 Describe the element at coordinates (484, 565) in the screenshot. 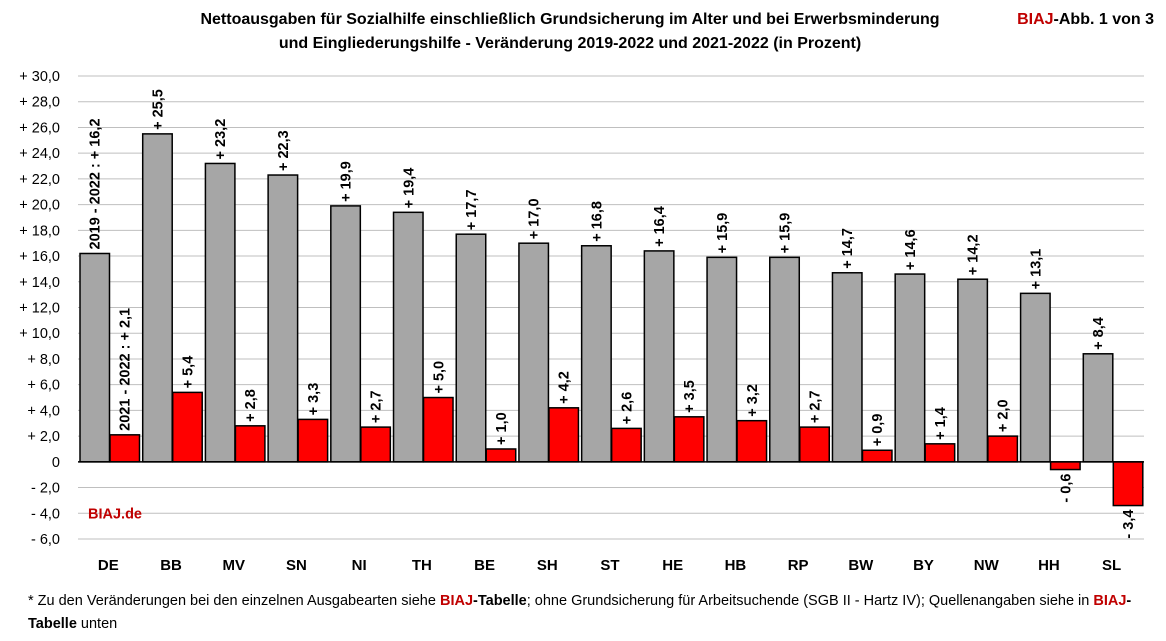

I see `x-category-label: BE` at that location.